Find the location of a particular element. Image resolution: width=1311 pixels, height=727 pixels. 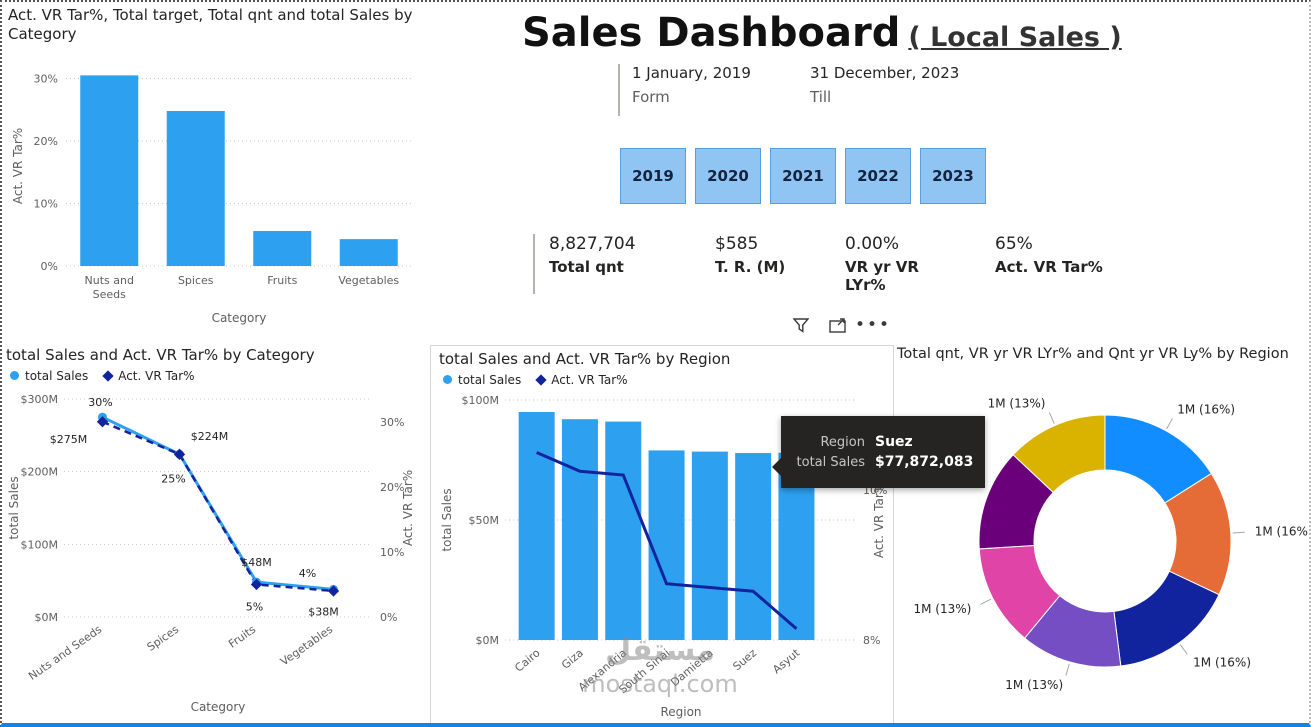

svg-text: 25% is located at coordinates (173, 478).